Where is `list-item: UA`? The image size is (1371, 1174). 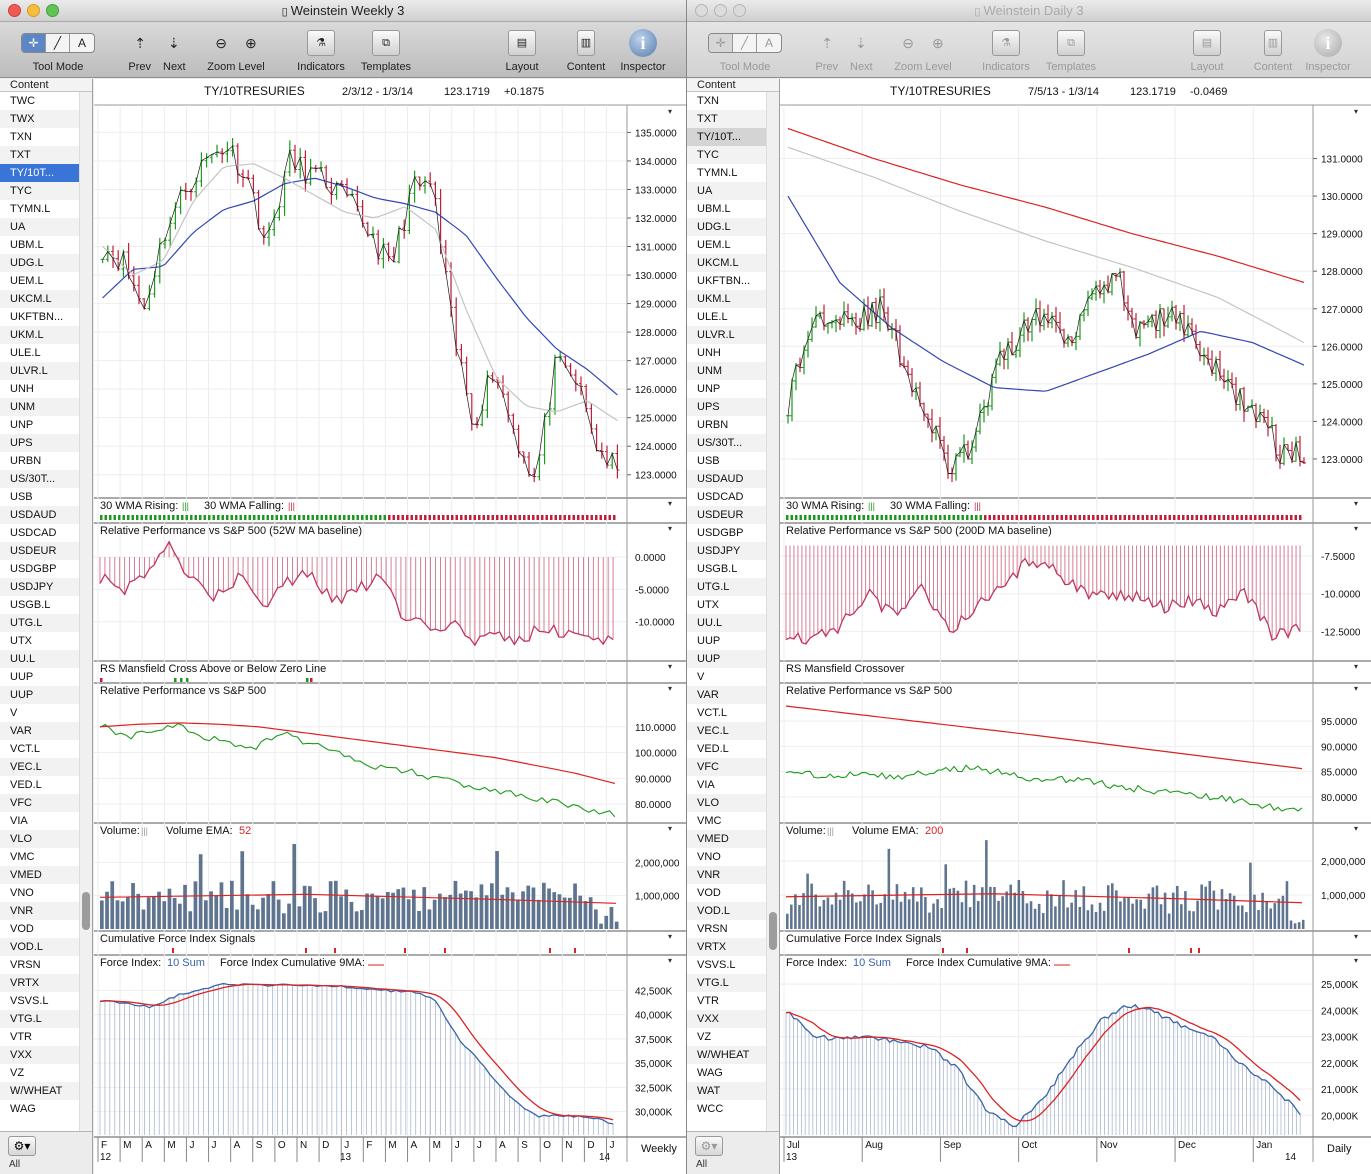
list-item: UA is located at coordinates (40, 227).